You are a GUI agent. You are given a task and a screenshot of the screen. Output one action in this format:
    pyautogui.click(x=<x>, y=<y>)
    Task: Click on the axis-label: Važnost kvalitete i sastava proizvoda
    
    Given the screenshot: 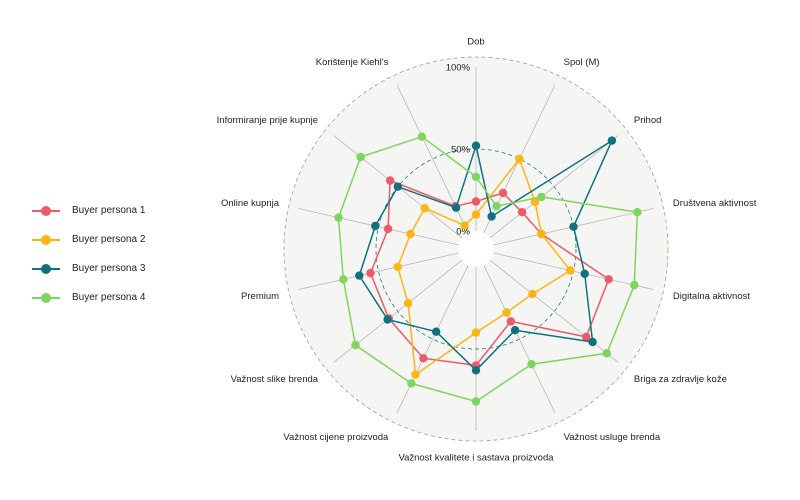 What is the action you would take?
    pyautogui.click(x=476, y=458)
    